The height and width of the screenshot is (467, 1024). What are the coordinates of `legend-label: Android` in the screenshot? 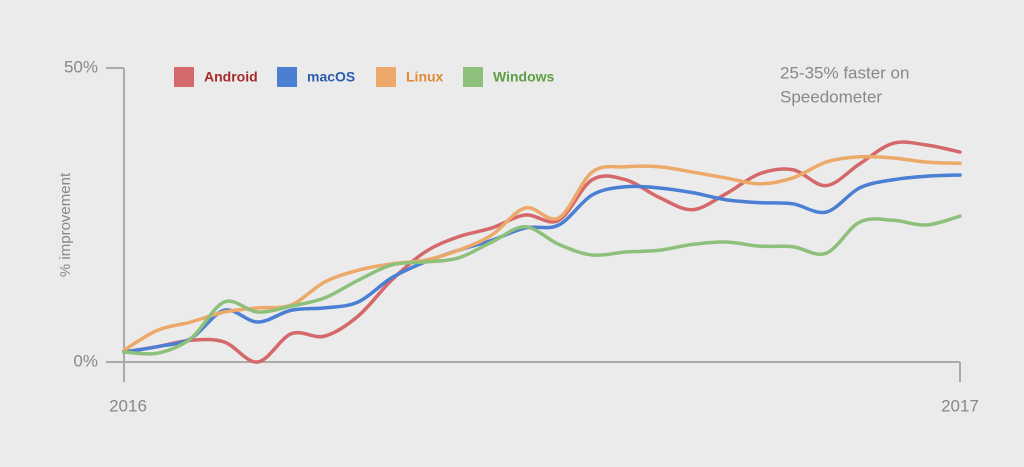 It's located at (231, 77).